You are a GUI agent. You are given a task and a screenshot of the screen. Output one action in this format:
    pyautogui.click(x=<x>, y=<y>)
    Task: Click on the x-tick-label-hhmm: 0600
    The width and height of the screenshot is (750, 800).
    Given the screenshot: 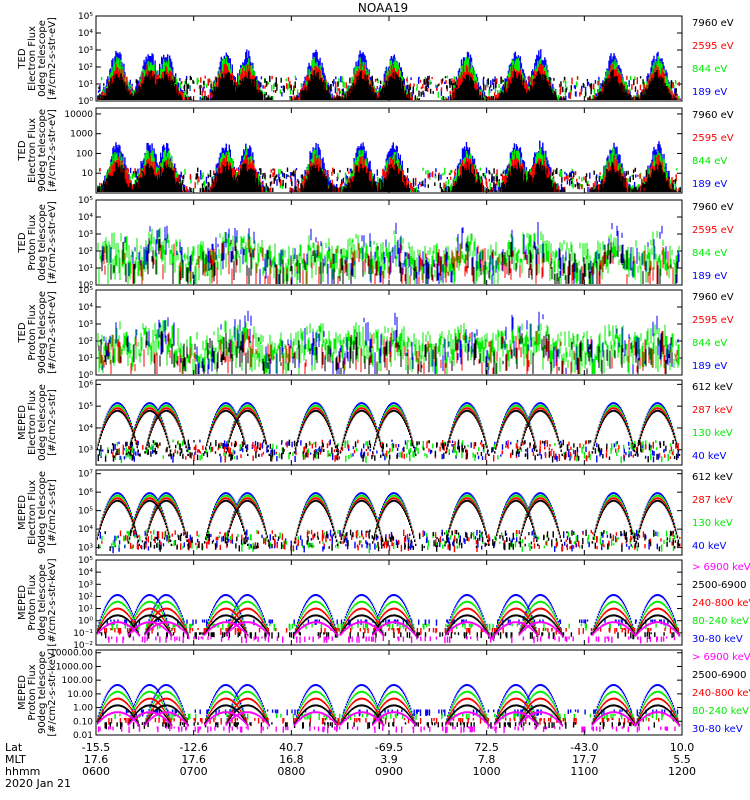 What is the action you would take?
    pyautogui.click(x=96, y=771)
    